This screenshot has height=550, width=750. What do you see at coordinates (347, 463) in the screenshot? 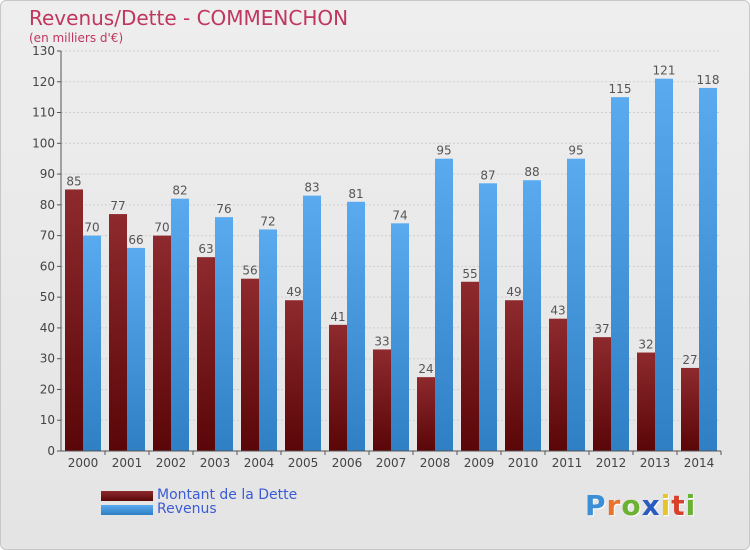
I see `x-tick-label: 2006` at bounding box center [347, 463].